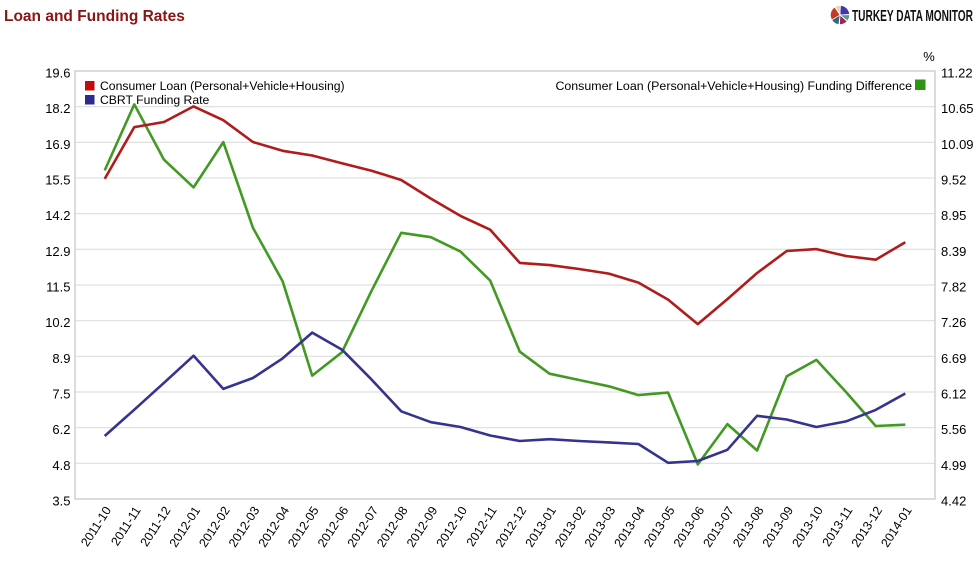  Describe the element at coordinates (957, 144) in the screenshot. I see `svg-text: 10.09` at that location.